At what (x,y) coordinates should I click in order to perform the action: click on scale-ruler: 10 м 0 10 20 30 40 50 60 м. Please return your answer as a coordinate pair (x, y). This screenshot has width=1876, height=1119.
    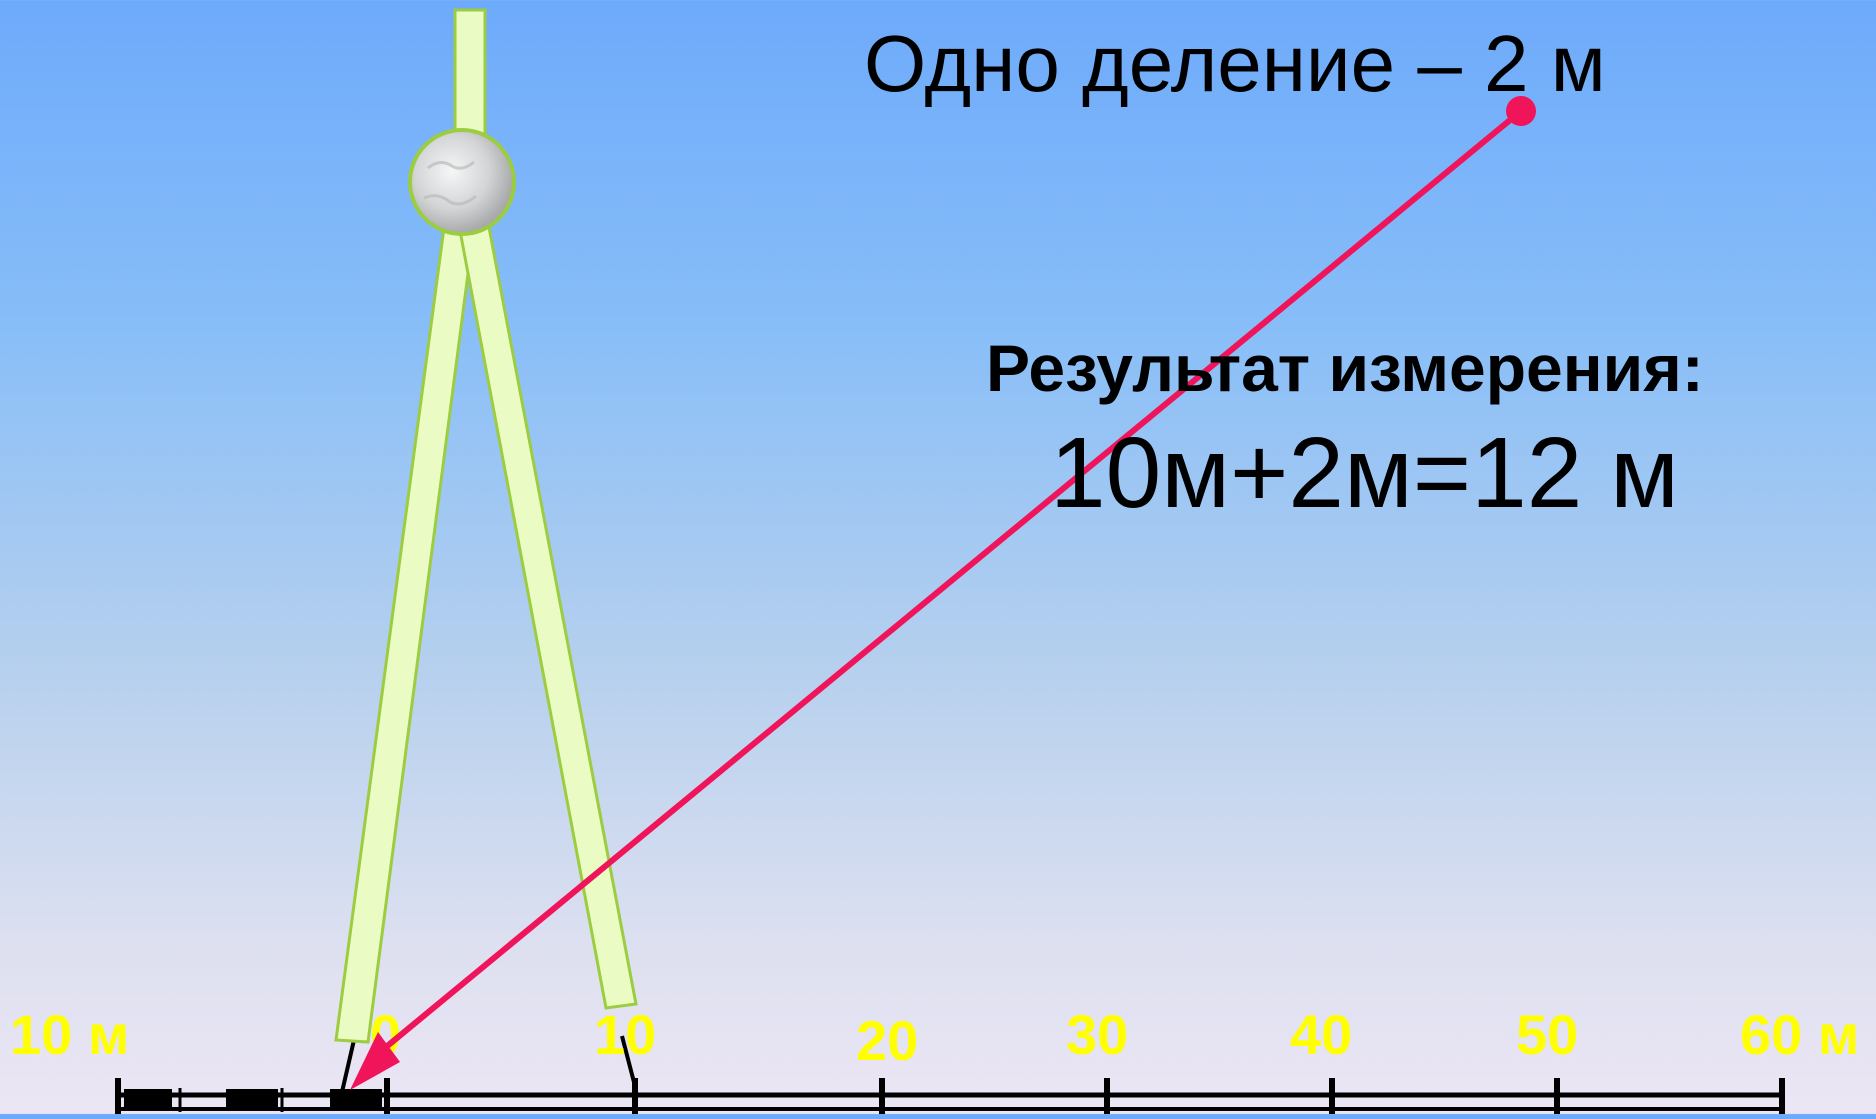
    Looking at the image, I should click on (934, 1058).